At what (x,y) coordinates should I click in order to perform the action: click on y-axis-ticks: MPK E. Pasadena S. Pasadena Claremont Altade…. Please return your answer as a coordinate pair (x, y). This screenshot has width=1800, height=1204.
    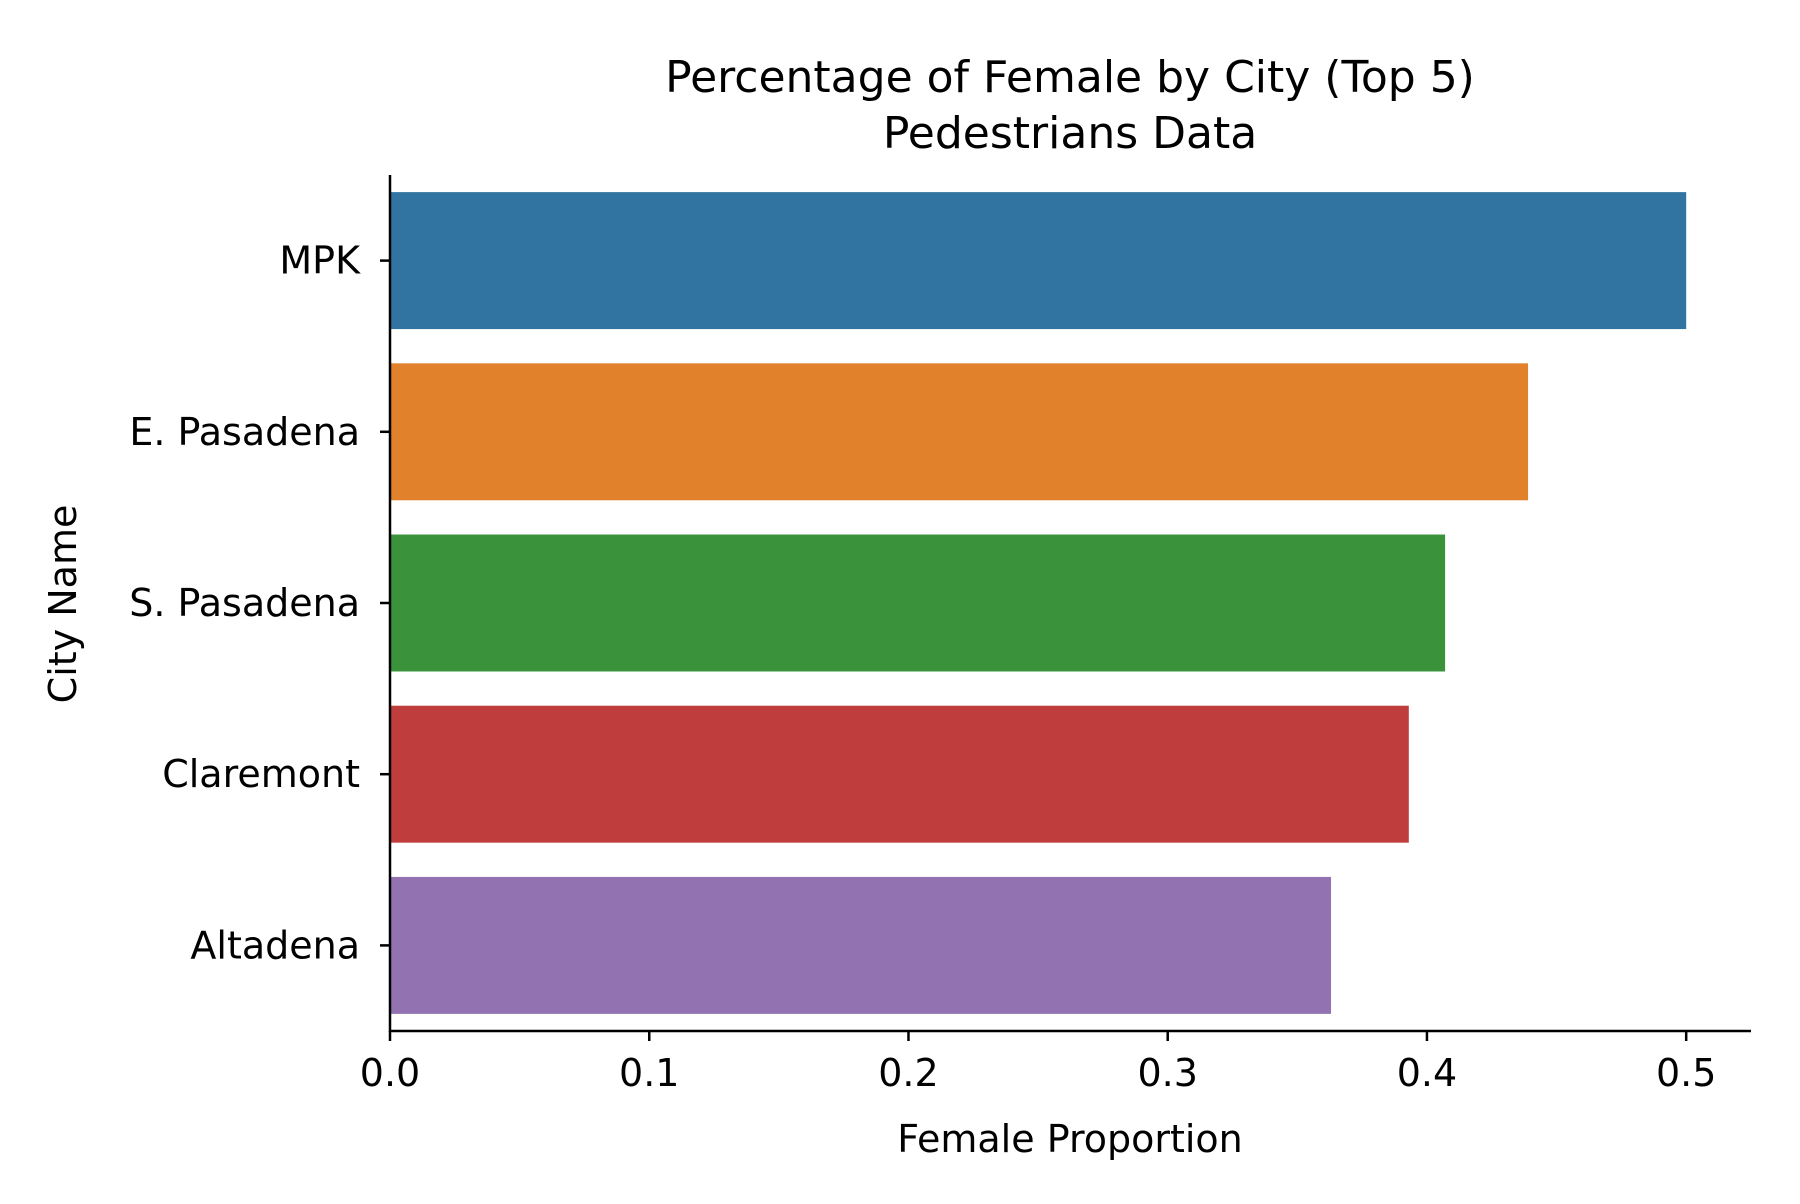
    Looking at the image, I should click on (259, 603).